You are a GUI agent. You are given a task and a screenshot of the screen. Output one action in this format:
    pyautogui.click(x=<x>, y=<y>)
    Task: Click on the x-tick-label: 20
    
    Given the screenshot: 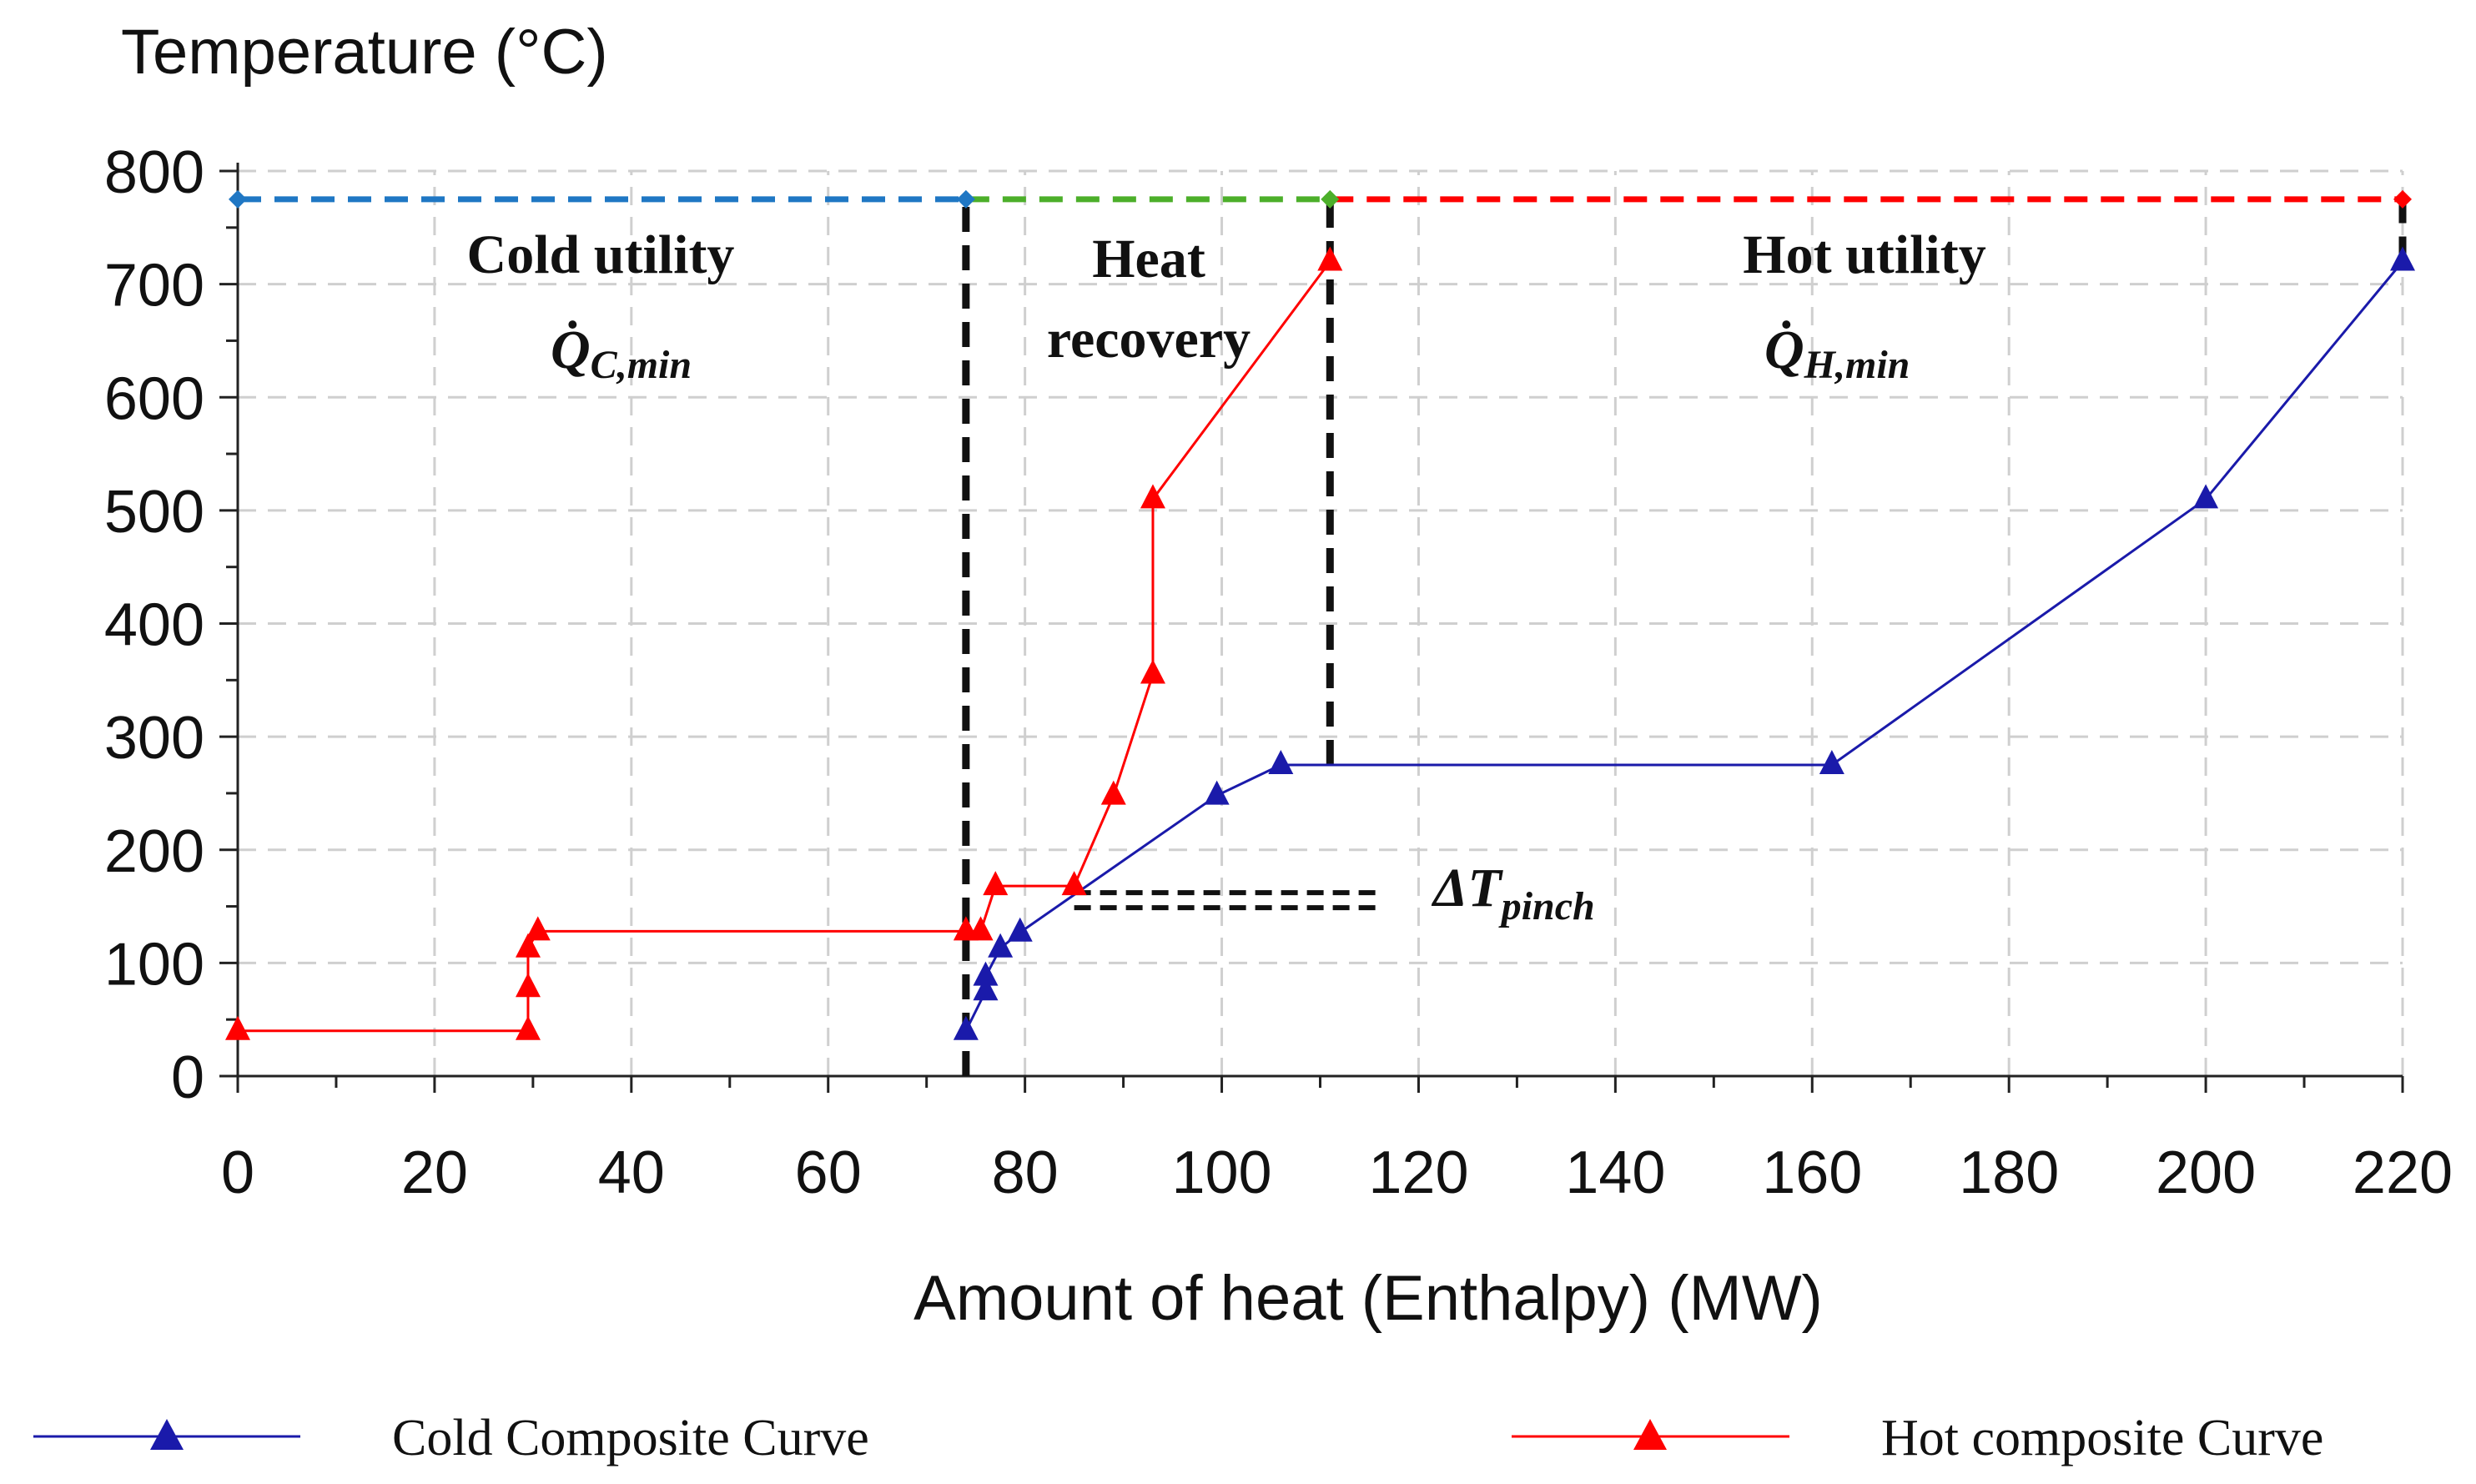 What is the action you would take?
    pyautogui.click(x=435, y=1173)
    